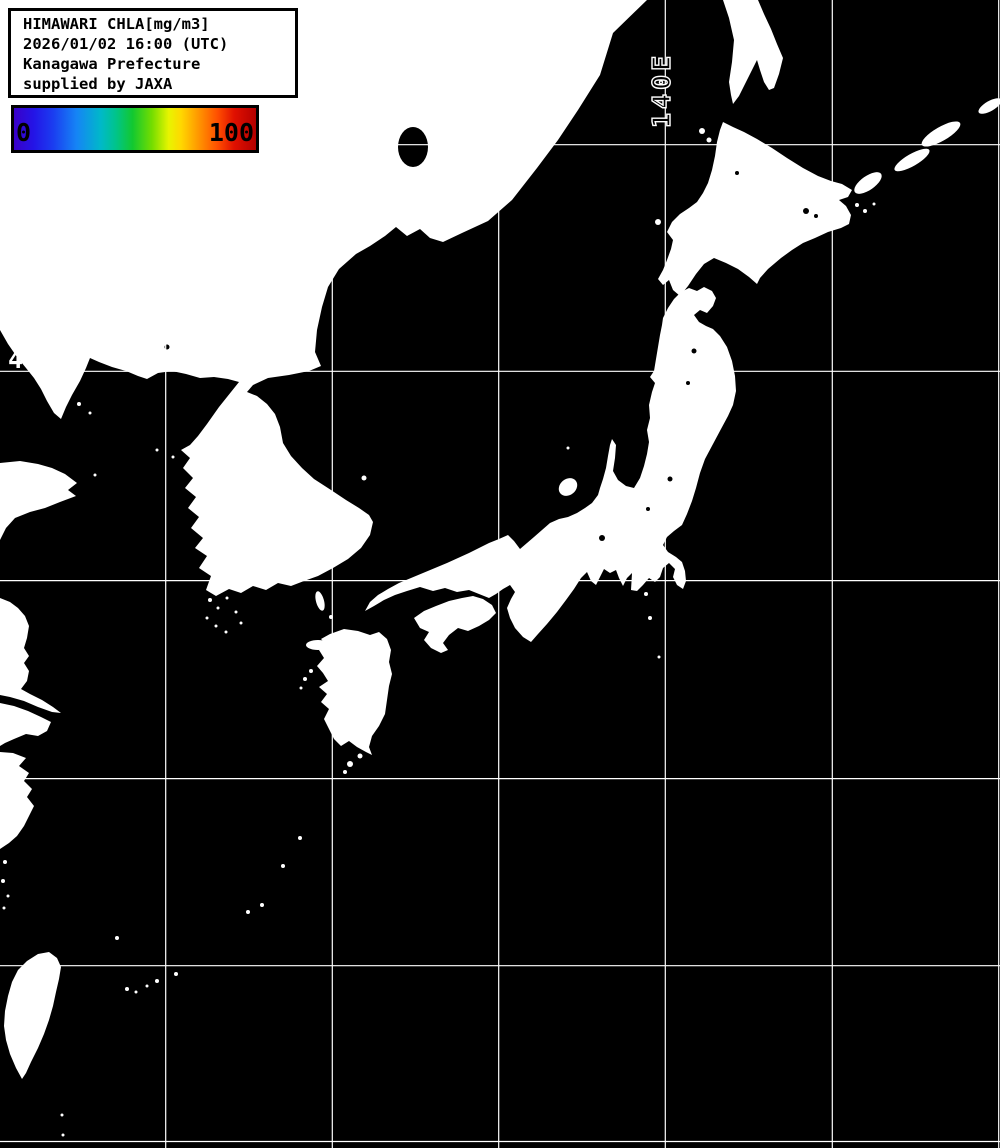 This screenshot has height=1148, width=1000. I want to click on island-tsushima, so click(320, 601).